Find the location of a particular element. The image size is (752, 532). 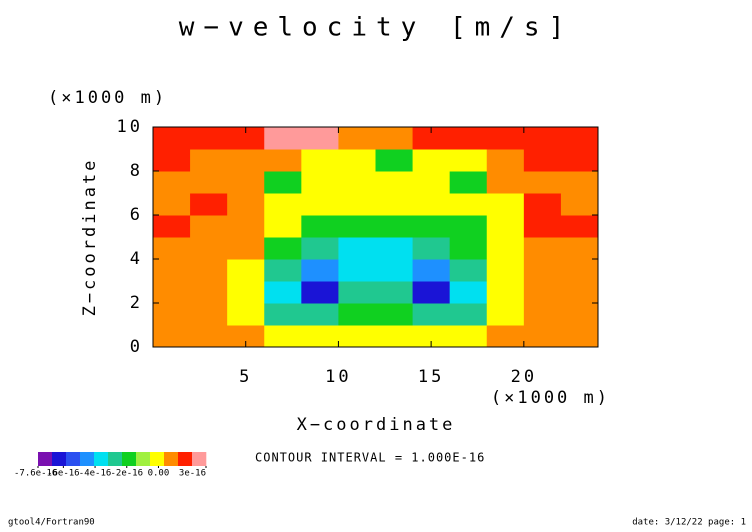

y-tick-label: 6 is located at coordinates (136, 215).